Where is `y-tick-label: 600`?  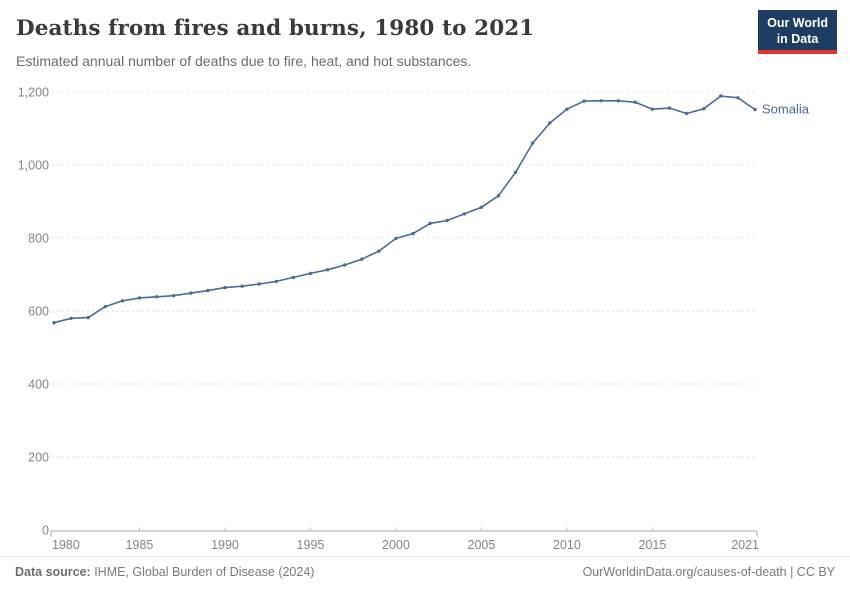 y-tick-label: 600 is located at coordinates (38, 311).